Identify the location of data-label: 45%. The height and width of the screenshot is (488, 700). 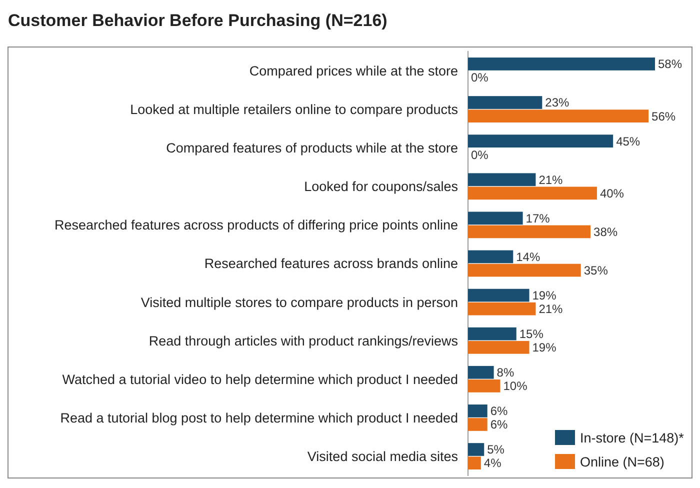
(628, 141).